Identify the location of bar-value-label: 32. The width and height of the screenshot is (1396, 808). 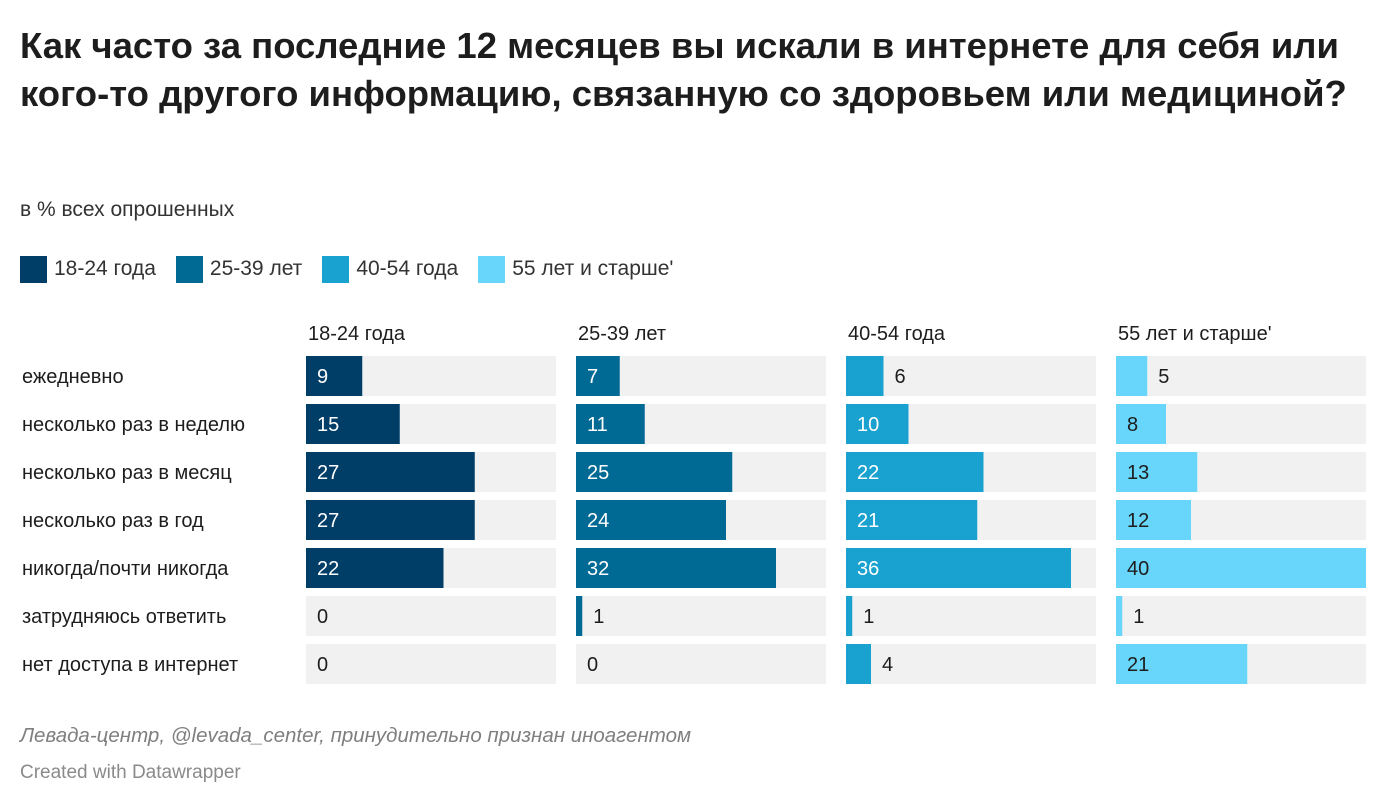
(598, 569).